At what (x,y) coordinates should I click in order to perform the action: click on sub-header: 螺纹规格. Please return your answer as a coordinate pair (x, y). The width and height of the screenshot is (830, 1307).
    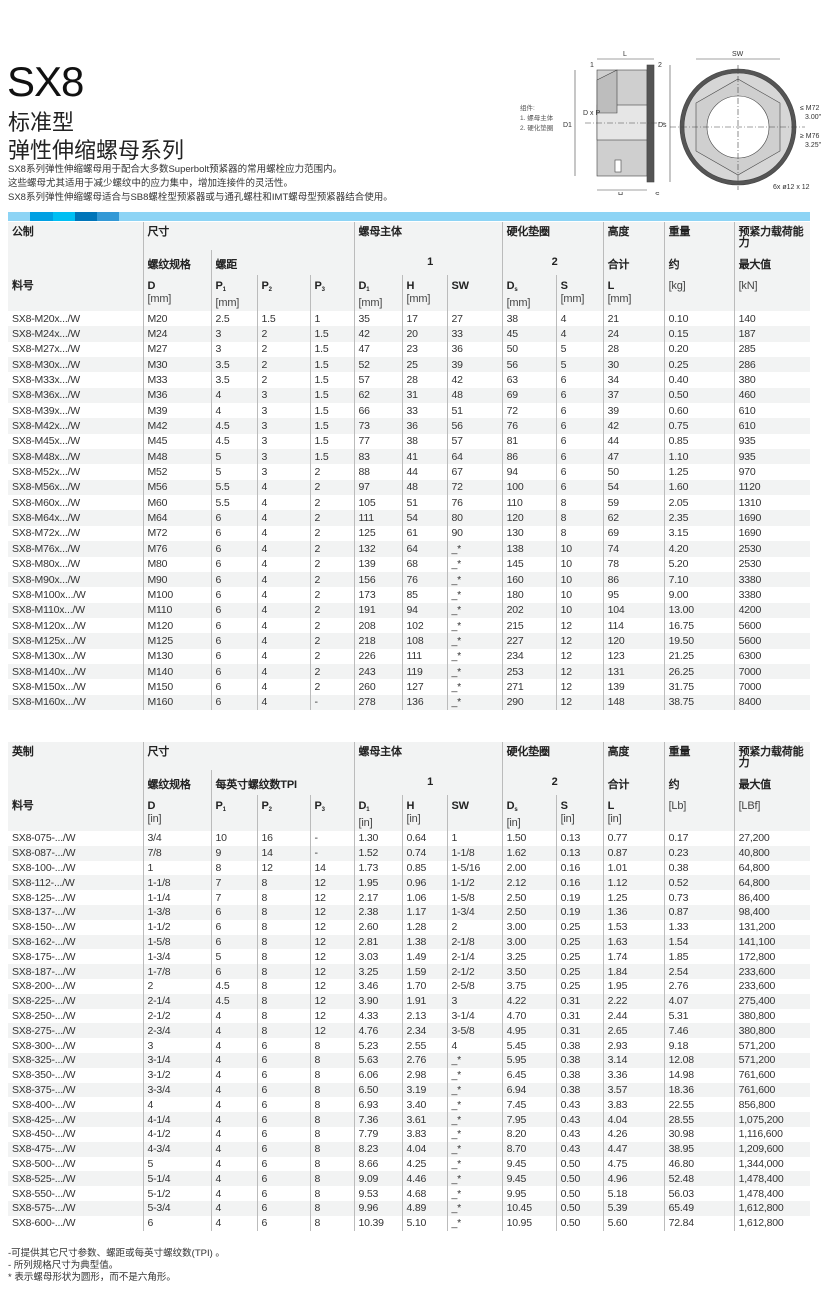
    Looking at the image, I should click on (176, 262).